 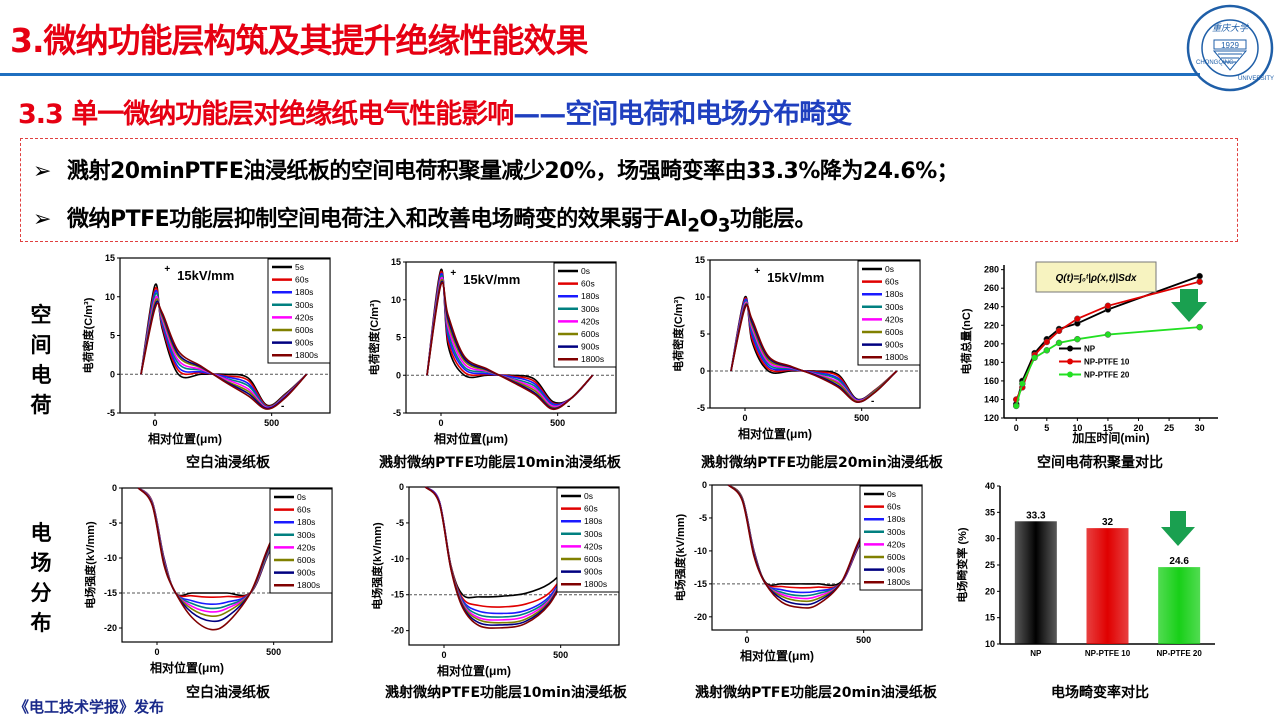 I want to click on bullet-text: 微纳PTFE功能层抑制空间电荷注入和改善电场畸变的效果弱于Al, so click(x=377, y=219).